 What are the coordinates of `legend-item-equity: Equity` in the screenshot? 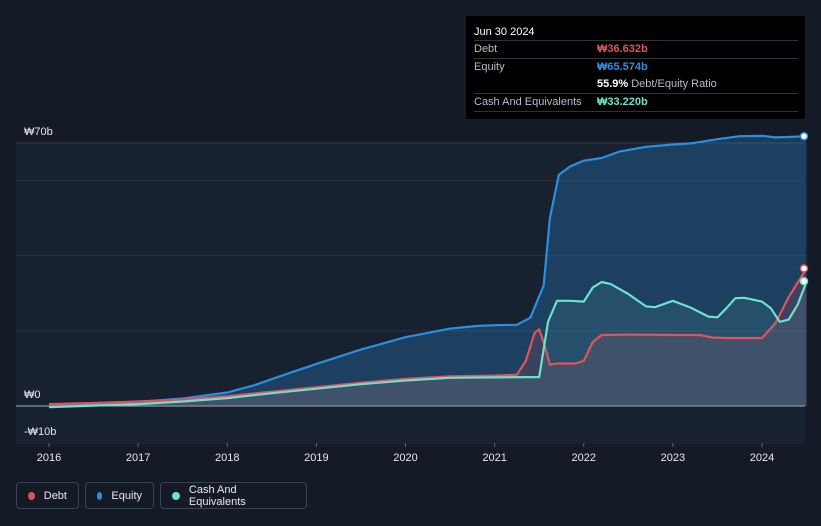 It's located at (119, 495).